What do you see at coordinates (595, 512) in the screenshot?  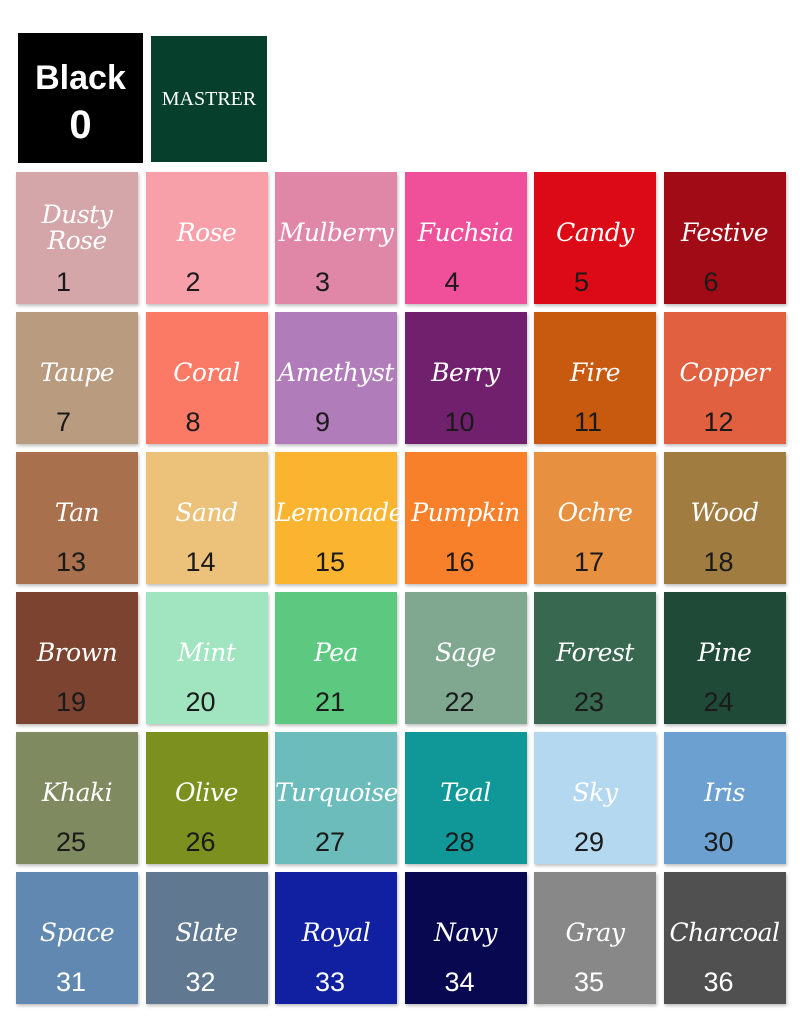 I see `swatch-name: Ochre` at bounding box center [595, 512].